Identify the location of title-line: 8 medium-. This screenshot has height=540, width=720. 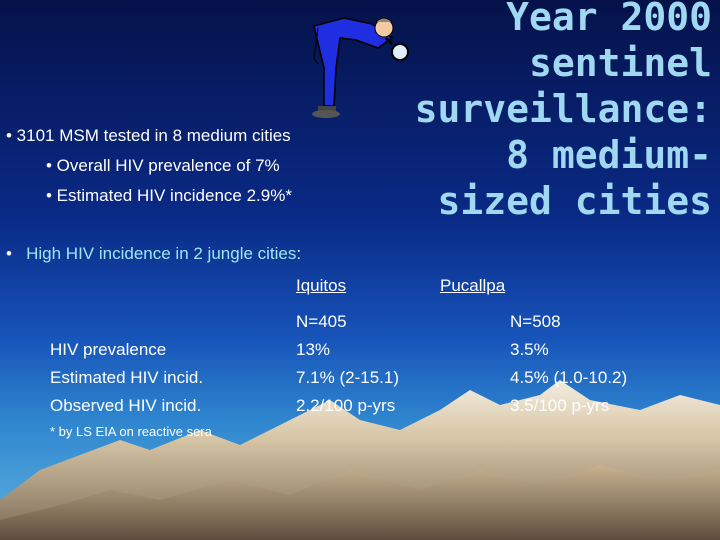
(609, 155).